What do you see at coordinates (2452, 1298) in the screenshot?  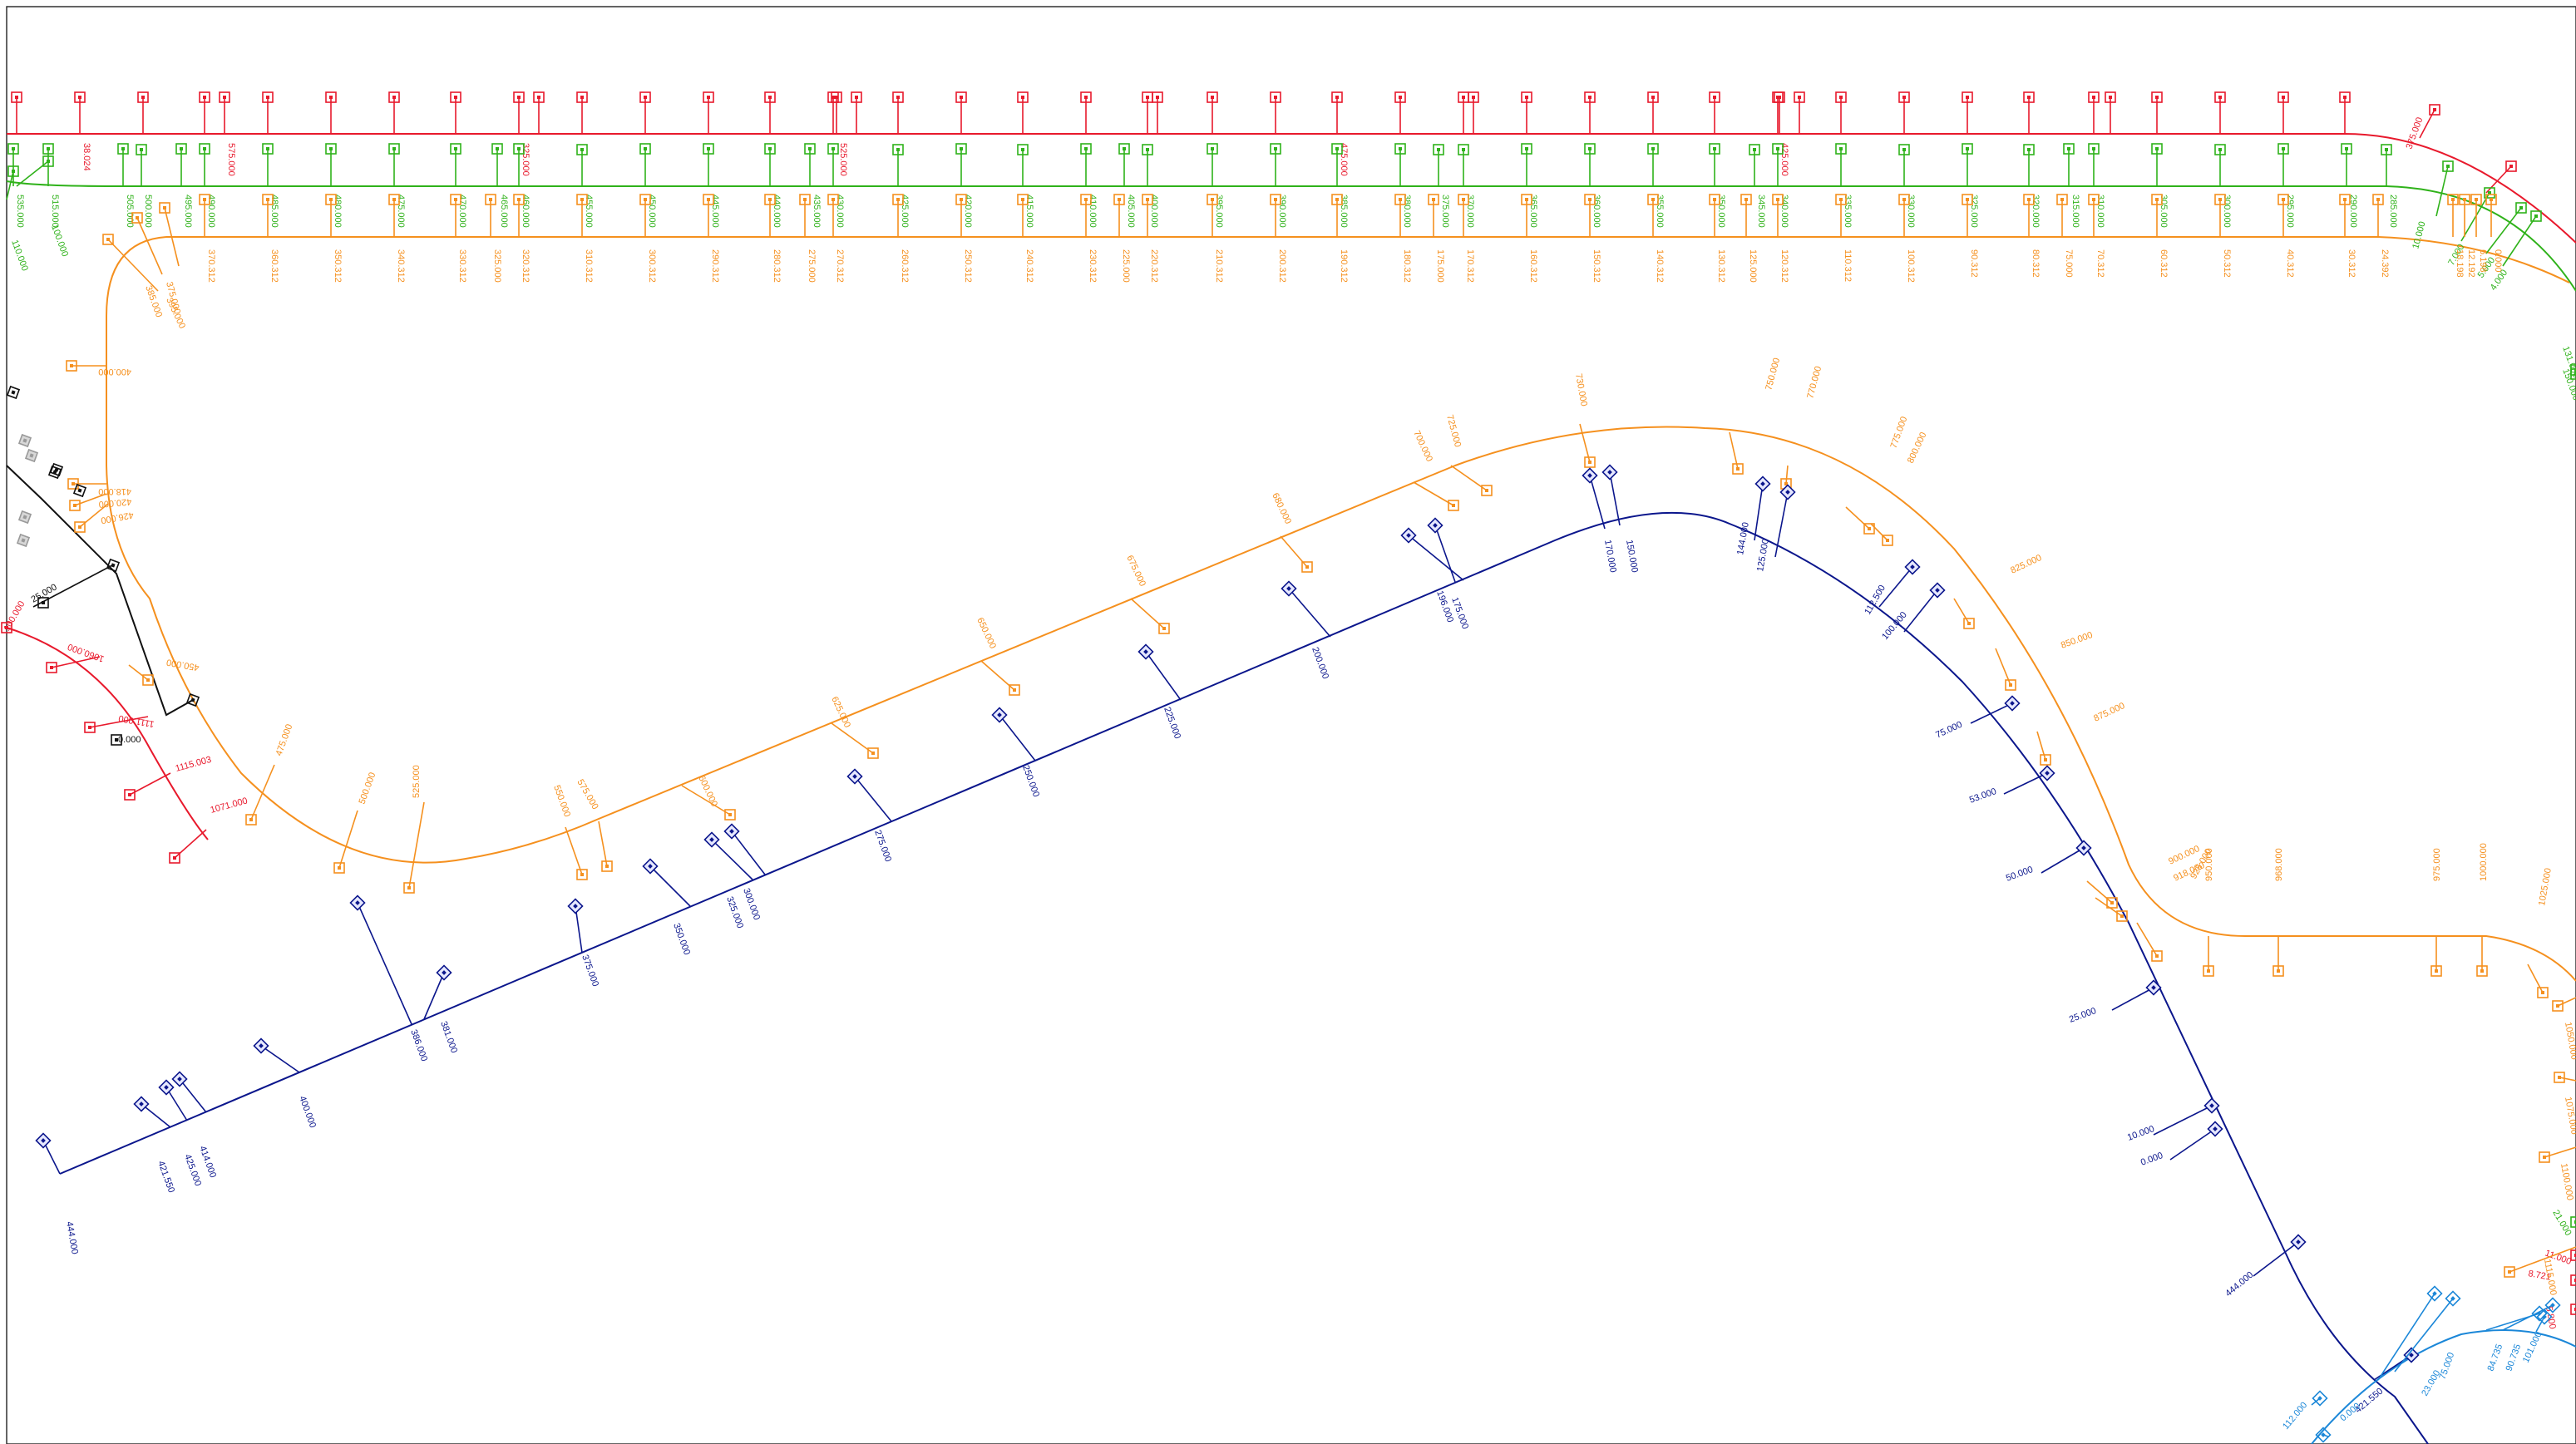 I see `blue-station-1-marker-dot` at bounding box center [2452, 1298].